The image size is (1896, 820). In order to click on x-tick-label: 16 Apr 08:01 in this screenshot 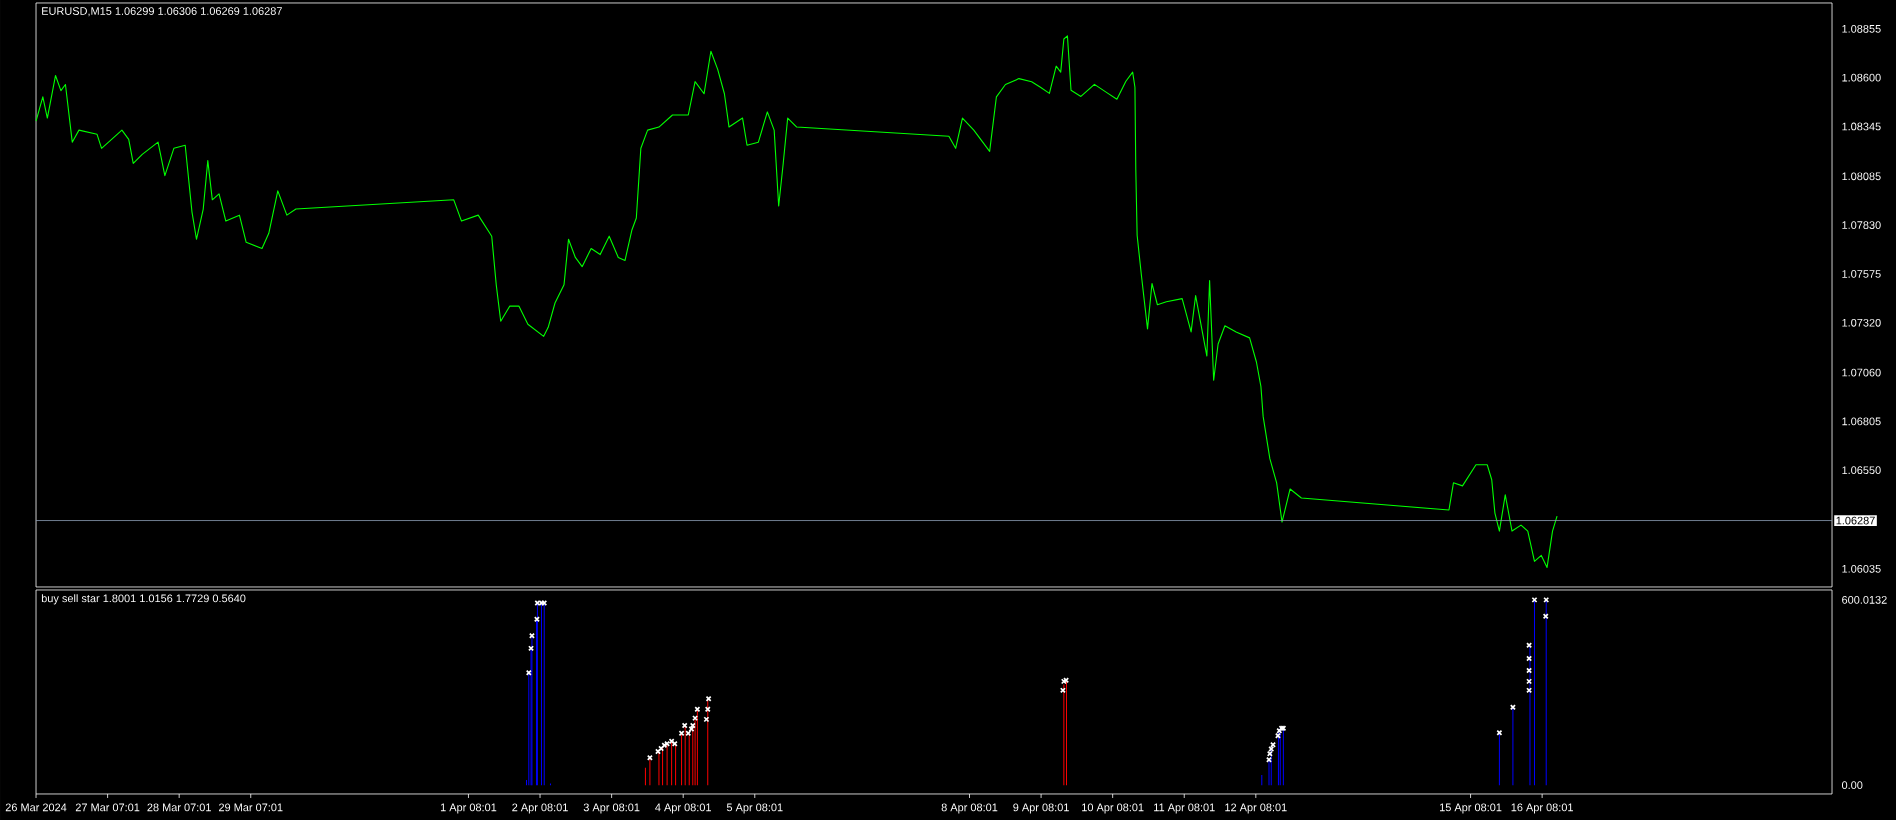, I will do `click(1542, 808)`.